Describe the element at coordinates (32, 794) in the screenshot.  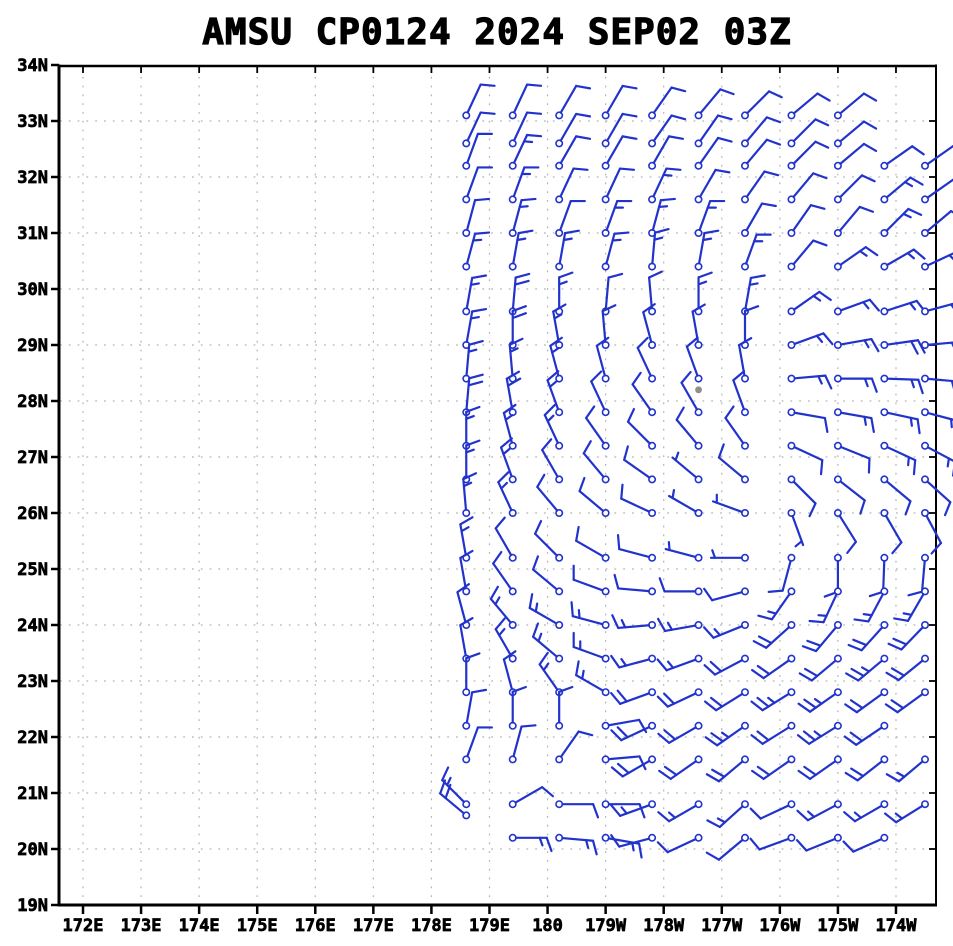
I see `y-tick-label: 21N` at that location.